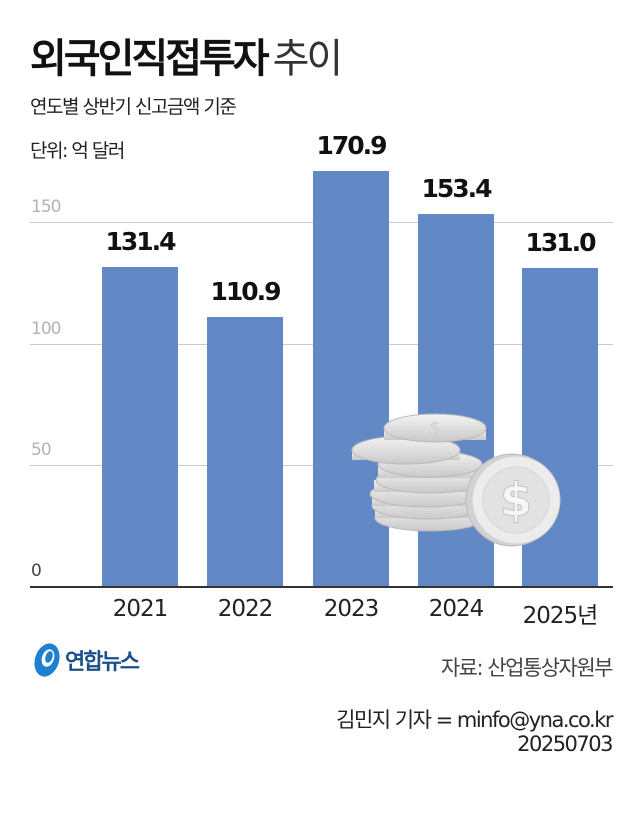 This screenshot has height=819, width=640. Describe the element at coordinates (133, 107) in the screenshot. I see `chart-subtitle: 연도별 상반기 신고금액 기준` at that location.